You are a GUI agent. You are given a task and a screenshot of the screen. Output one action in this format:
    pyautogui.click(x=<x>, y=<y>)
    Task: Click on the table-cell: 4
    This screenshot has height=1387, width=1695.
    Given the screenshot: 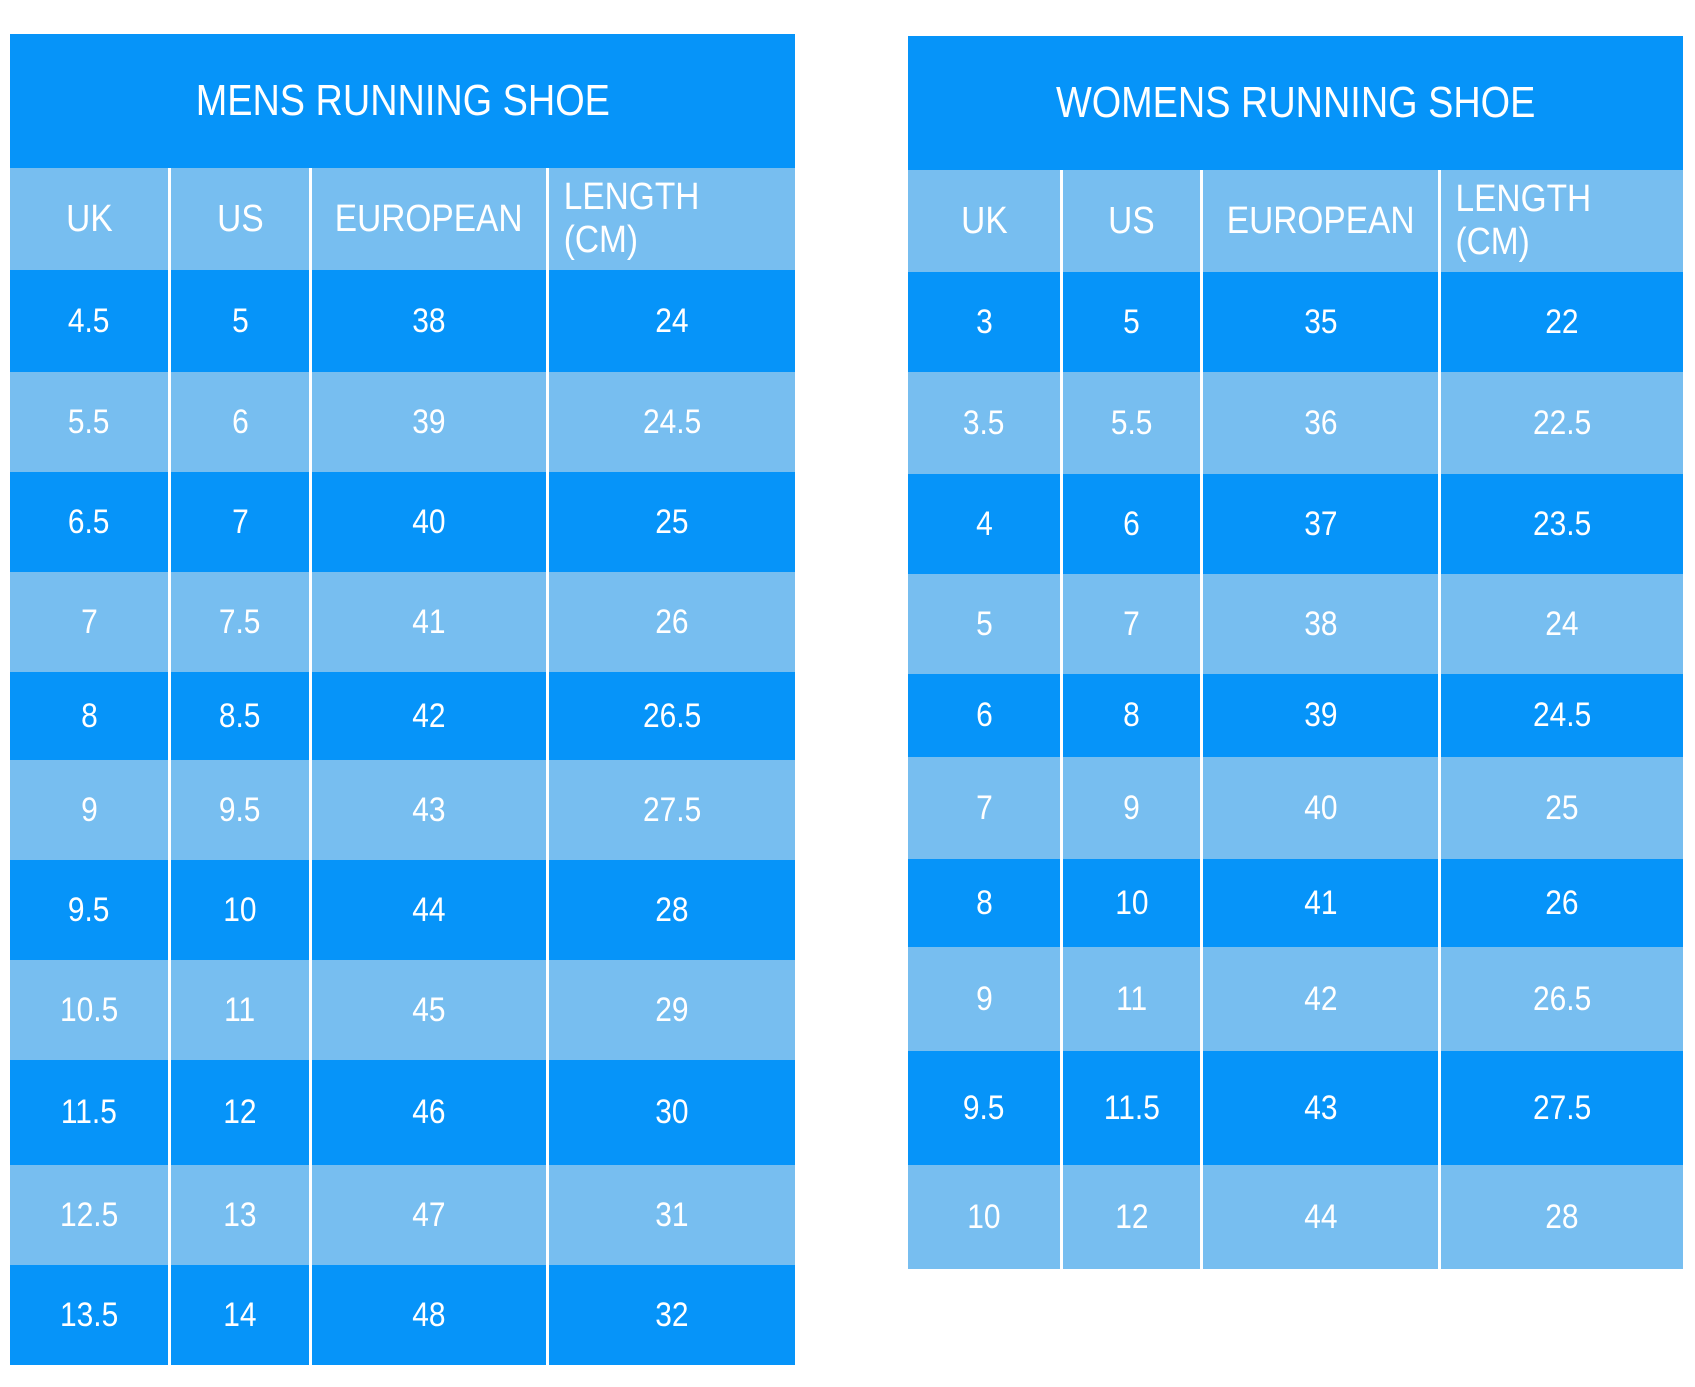 What is the action you would take?
    pyautogui.click(x=984, y=524)
    